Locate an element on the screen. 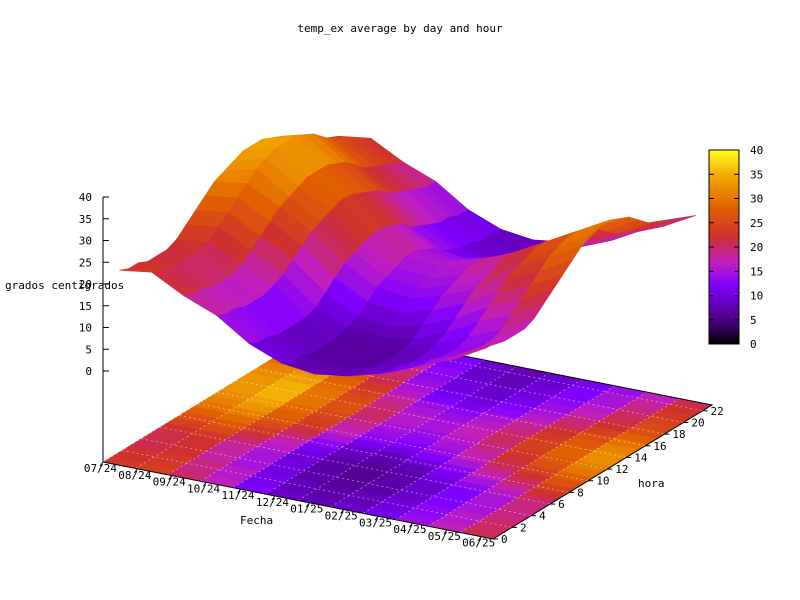 The width and height of the screenshot is (800, 600). x-tick-label: 12/24 is located at coordinates (272, 502).